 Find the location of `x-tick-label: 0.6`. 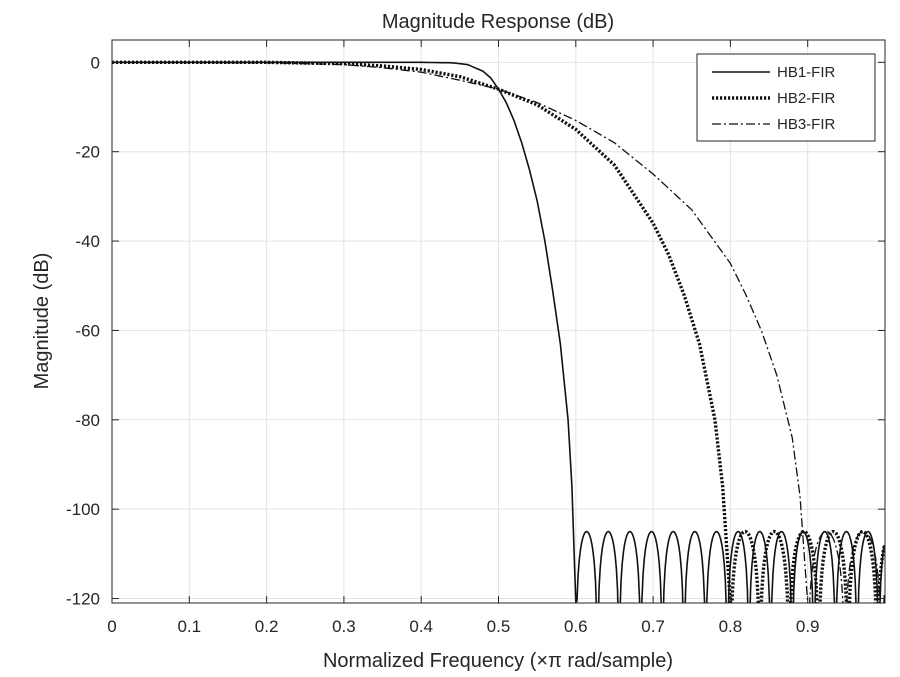

x-tick-label: 0.6 is located at coordinates (576, 626).